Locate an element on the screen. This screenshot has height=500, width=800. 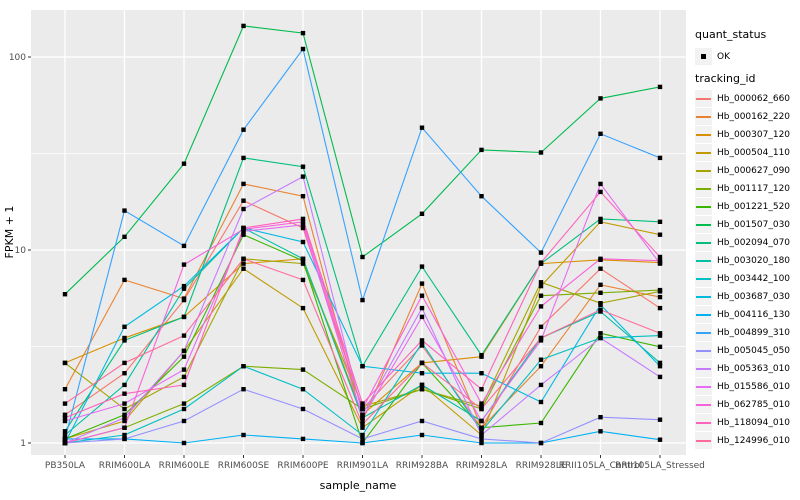
legend-item-Hb_118094_010: Hb_118094_010 is located at coordinates (742, 422).